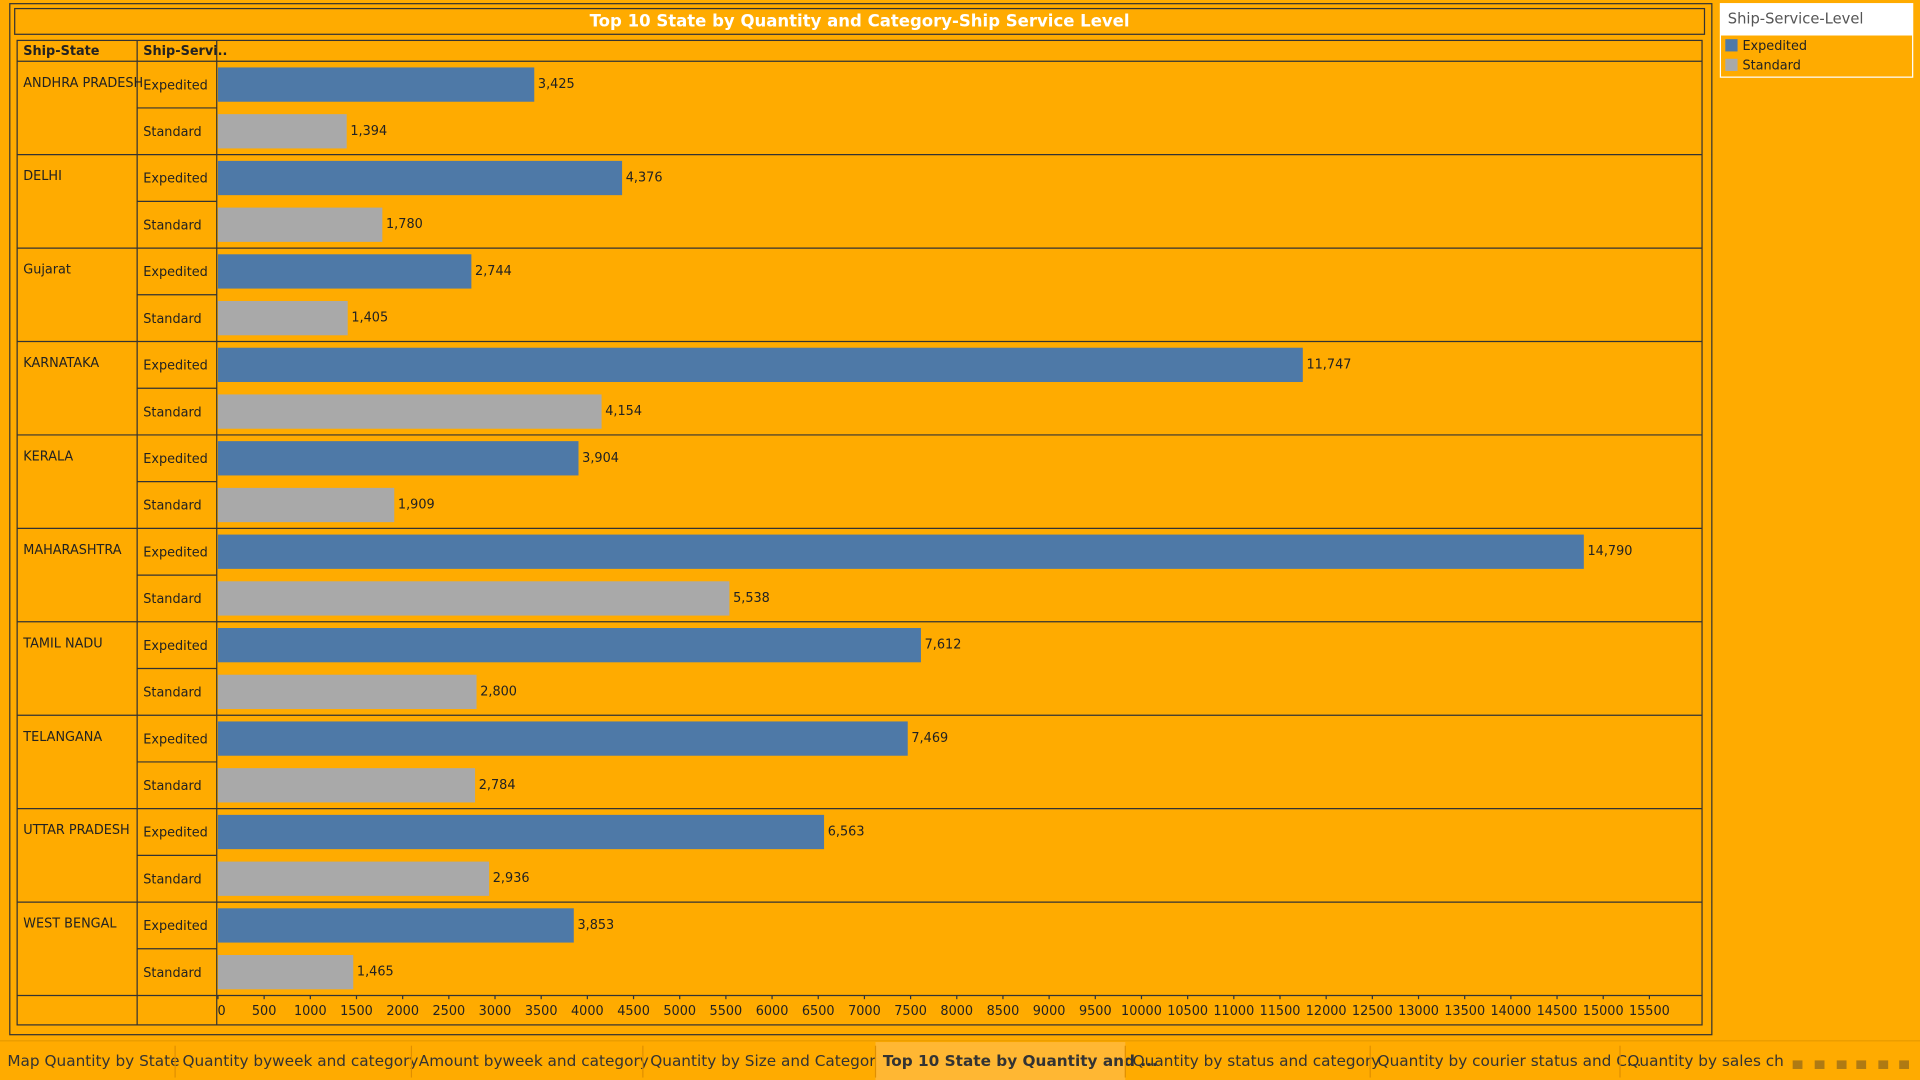 Image resolution: width=1920 pixels, height=1080 pixels. What do you see at coordinates (310, 1011) in the screenshot?
I see `x-tick-label: 1000` at bounding box center [310, 1011].